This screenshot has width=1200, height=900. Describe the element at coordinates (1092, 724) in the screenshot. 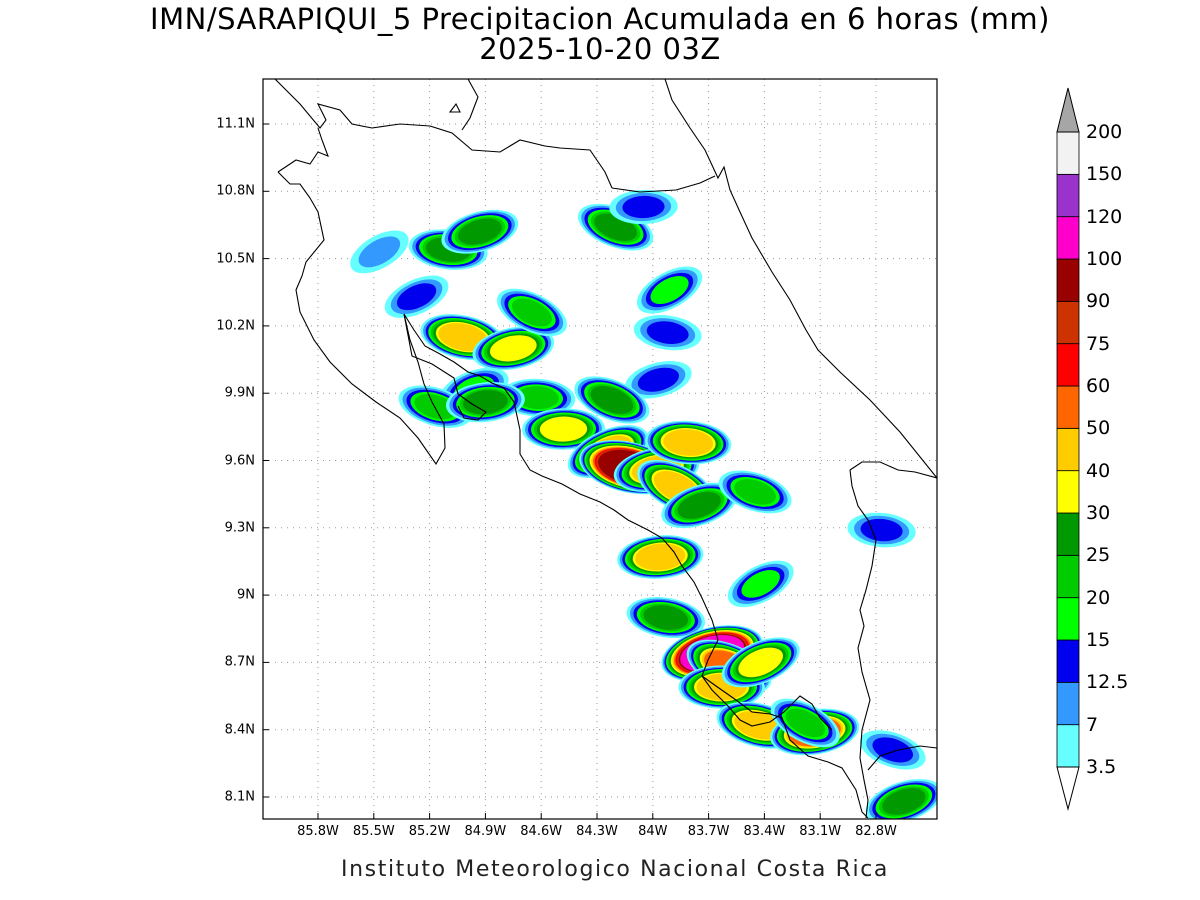

I see `colorbar-label: 7` at that location.